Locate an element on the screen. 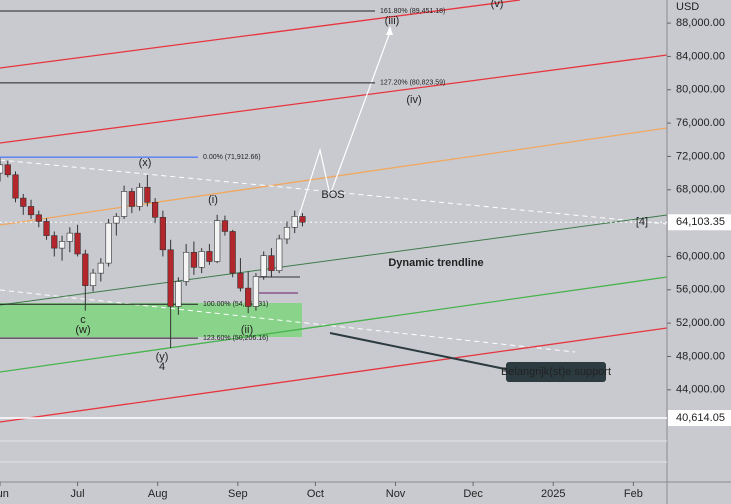 The height and width of the screenshot is (504, 731). wave-label: 4 is located at coordinates (162, 367).